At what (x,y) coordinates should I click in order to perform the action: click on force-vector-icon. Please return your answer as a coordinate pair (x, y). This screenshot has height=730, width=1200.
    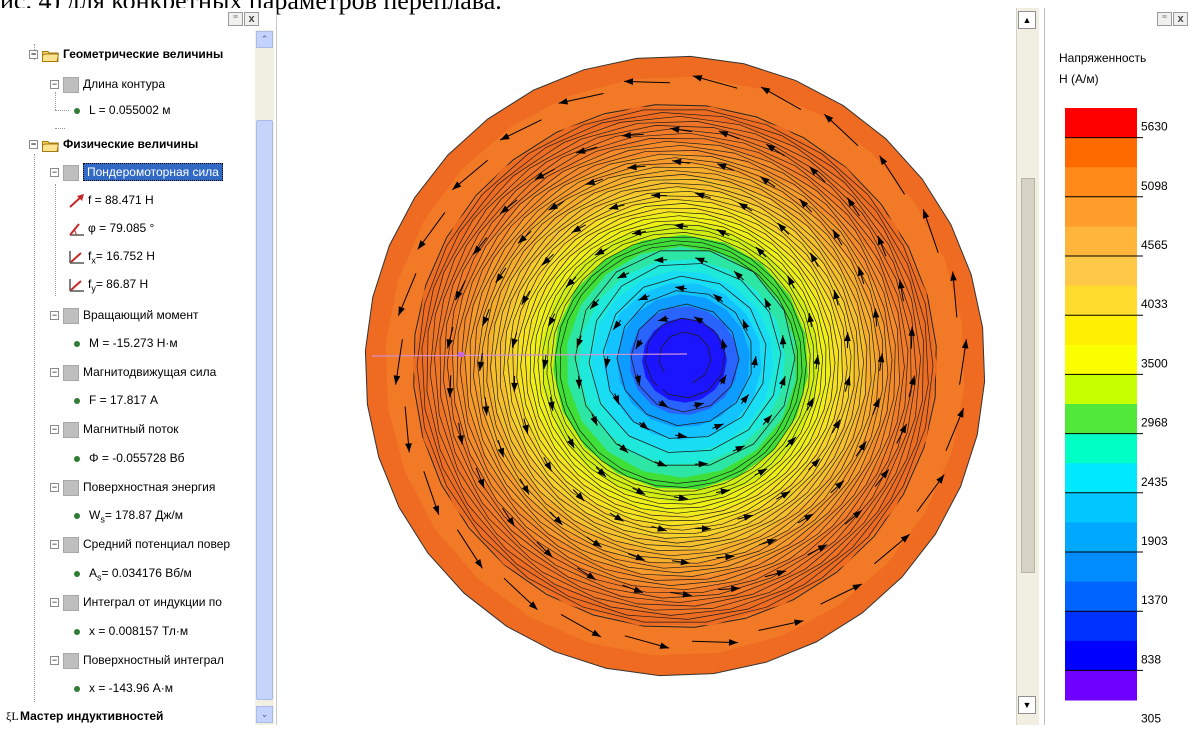
    Looking at the image, I should click on (77, 201).